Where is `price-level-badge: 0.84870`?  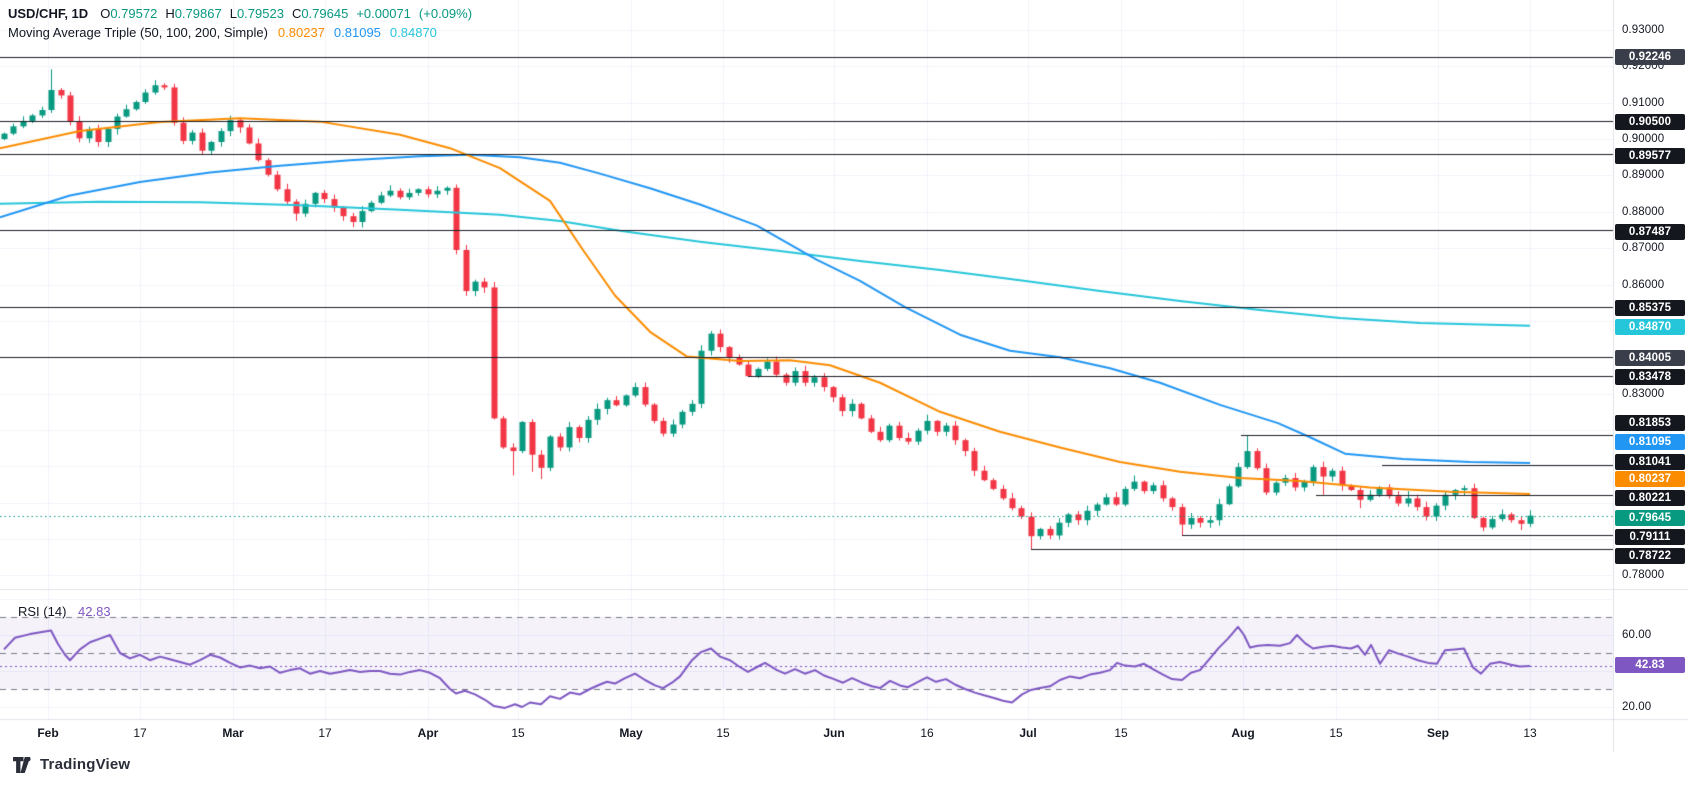
price-level-badge: 0.84870 is located at coordinates (1650, 327).